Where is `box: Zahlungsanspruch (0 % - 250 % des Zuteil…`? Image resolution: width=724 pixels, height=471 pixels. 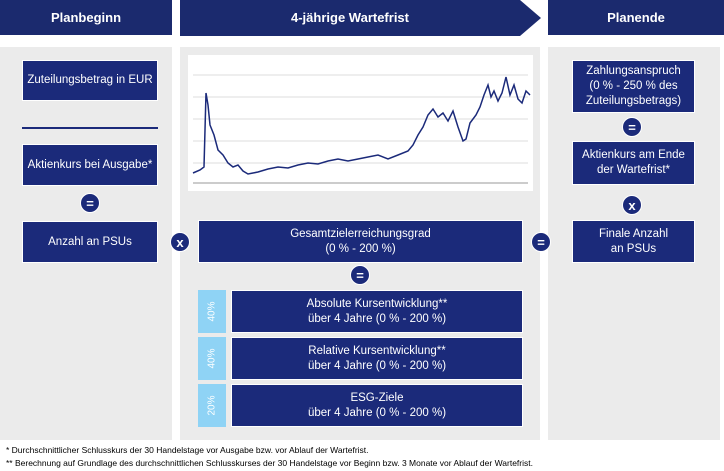
box: Zahlungsanspruch (0 % - 250 % des Zuteil… is located at coordinates (633, 86).